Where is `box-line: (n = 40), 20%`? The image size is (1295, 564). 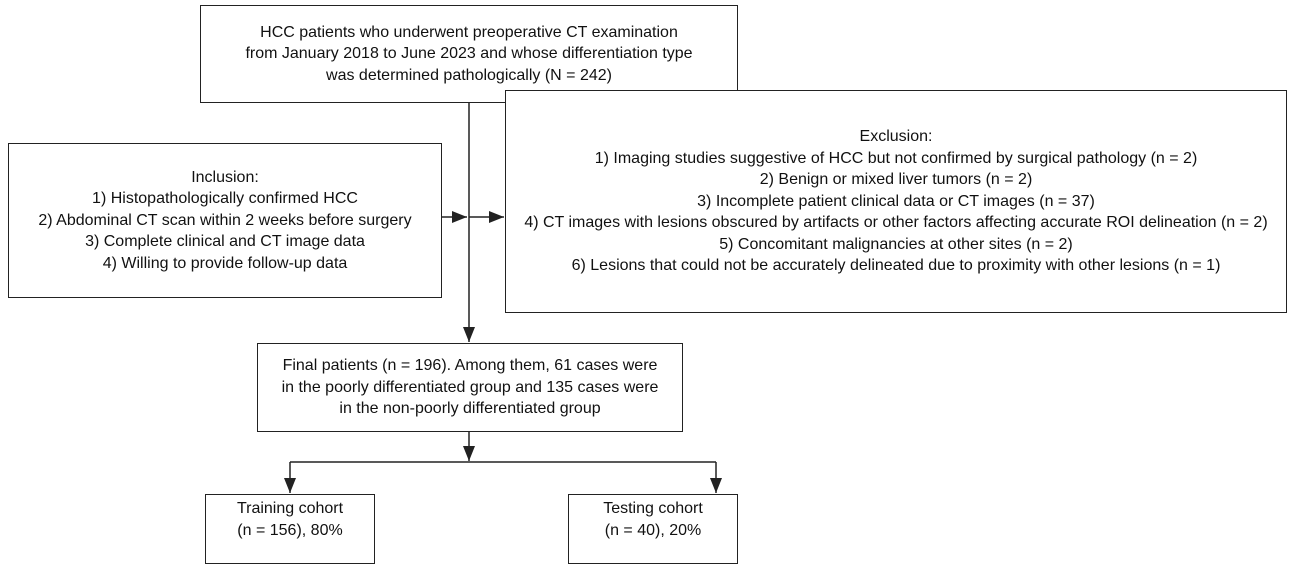
box-line: (n = 40), 20% is located at coordinates (653, 530).